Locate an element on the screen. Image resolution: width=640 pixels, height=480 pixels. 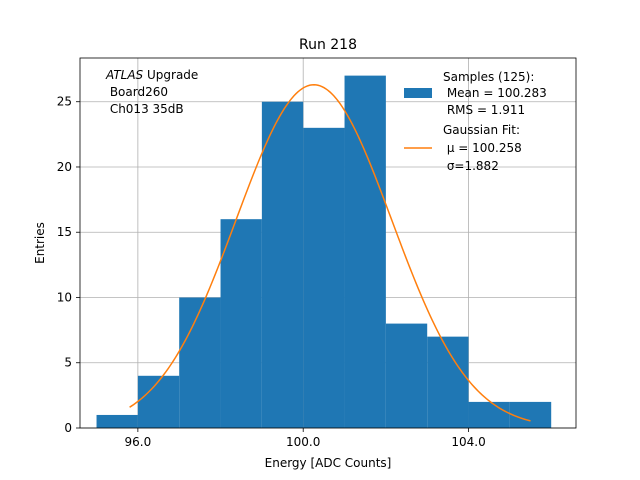
y-tick-label: 0 is located at coordinates (68, 428).